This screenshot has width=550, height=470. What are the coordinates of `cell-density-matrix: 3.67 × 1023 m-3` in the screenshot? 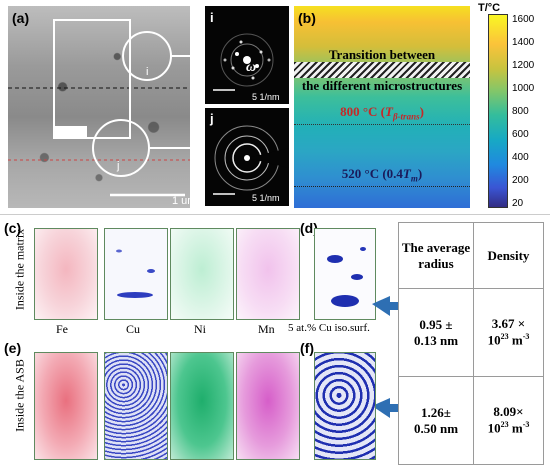 It's located at (509, 333).